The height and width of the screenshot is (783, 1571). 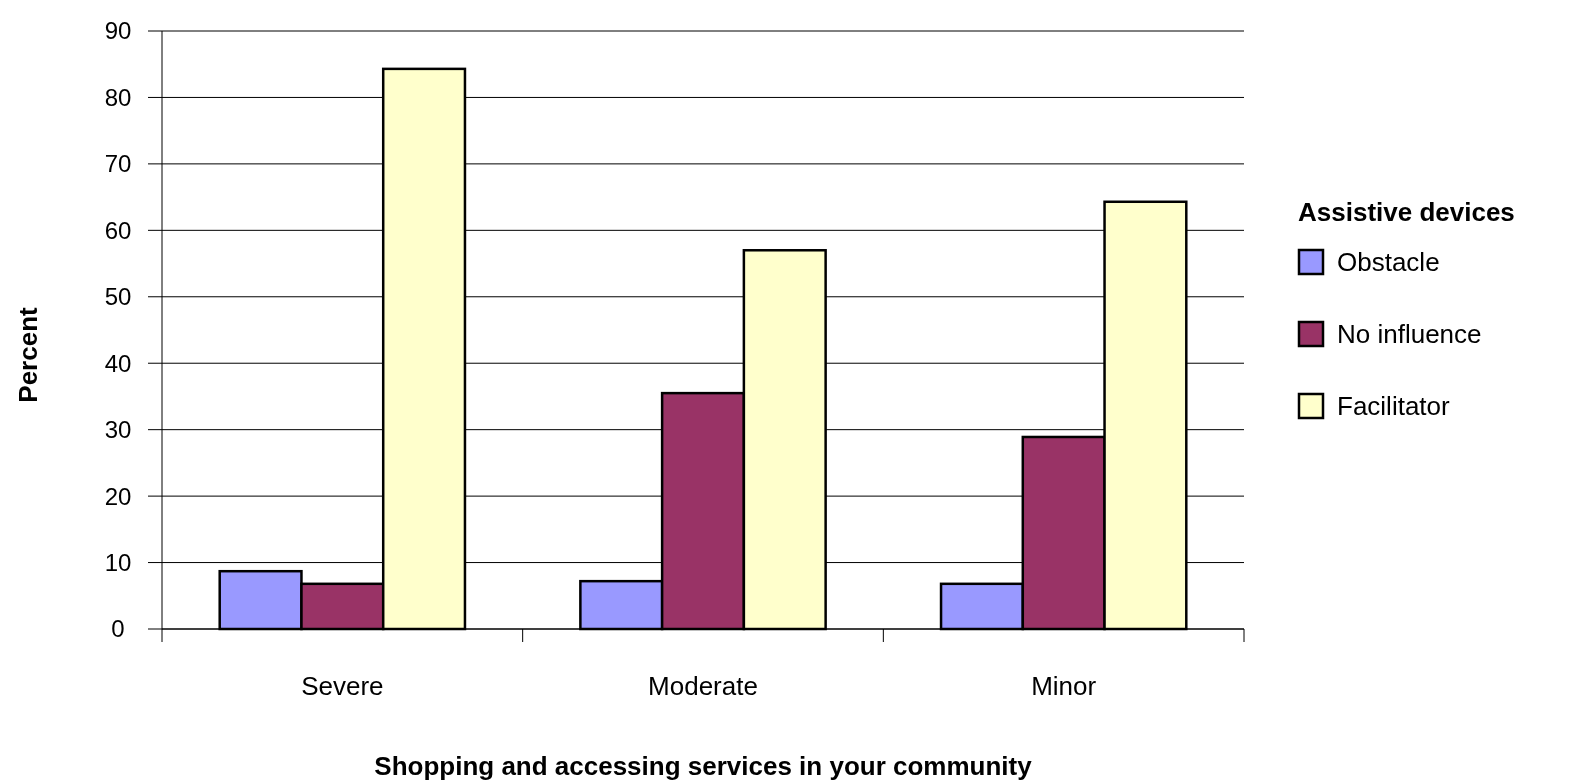 What do you see at coordinates (118, 496) in the screenshot?
I see `y-tick-label: 20` at bounding box center [118, 496].